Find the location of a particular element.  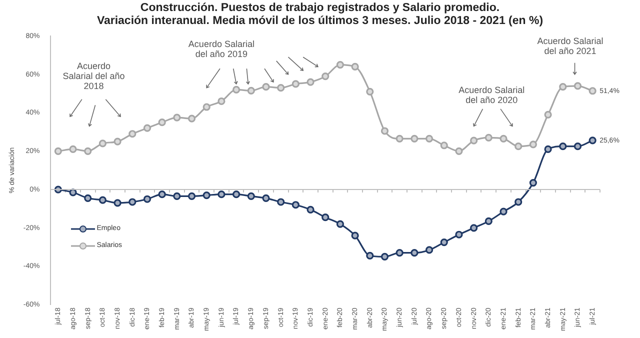

annotation: Acuerdo Salarial del año 2020 is located at coordinates (491, 95).